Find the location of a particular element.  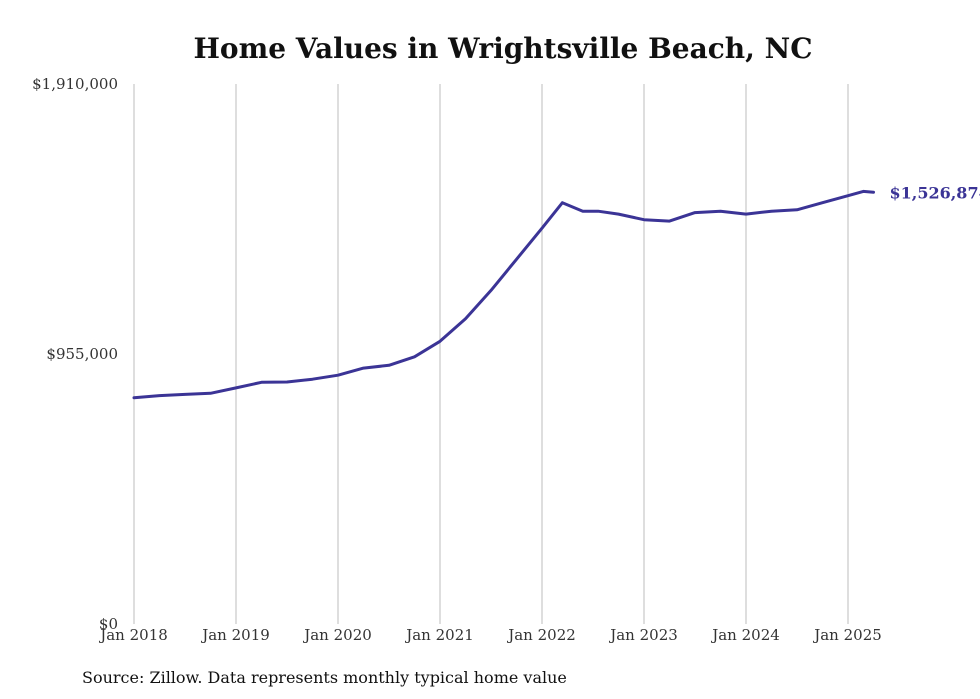

y-axis-ticks: $1,910,000 $955,000 $0 is located at coordinates (75, 354).